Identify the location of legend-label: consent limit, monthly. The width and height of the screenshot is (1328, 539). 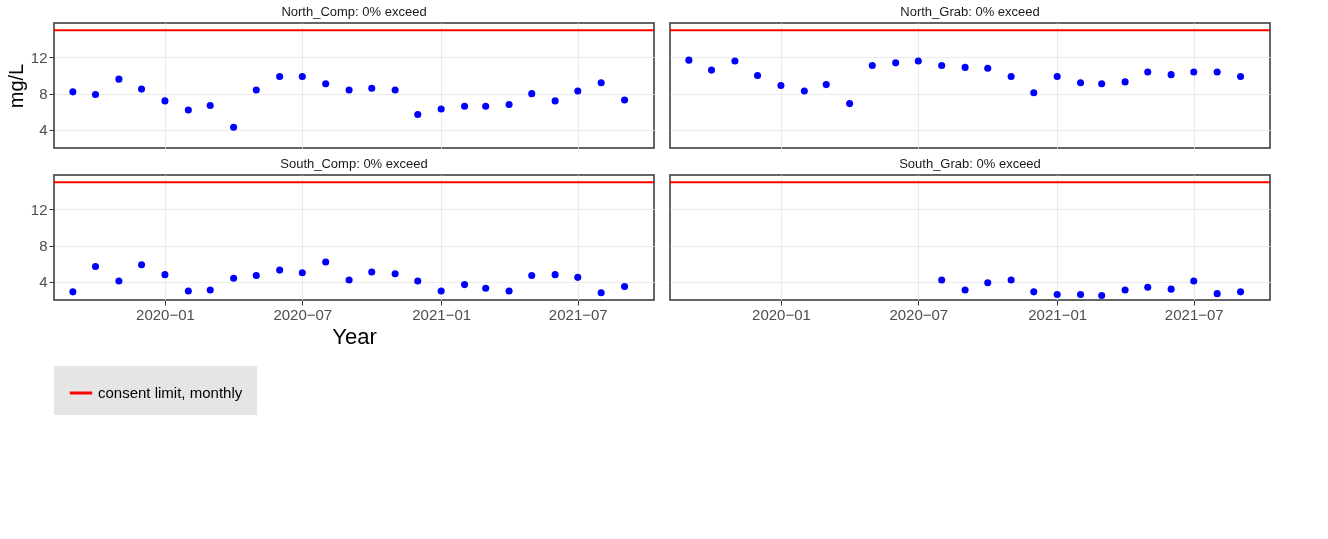
(170, 392).